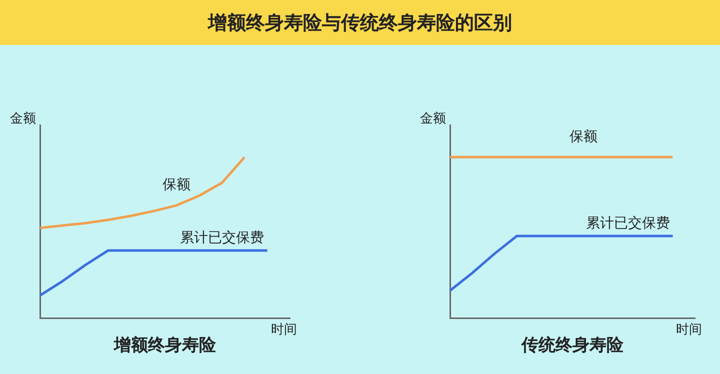  What do you see at coordinates (572, 345) in the screenshot?
I see `text: 传统终身寿险` at bounding box center [572, 345].